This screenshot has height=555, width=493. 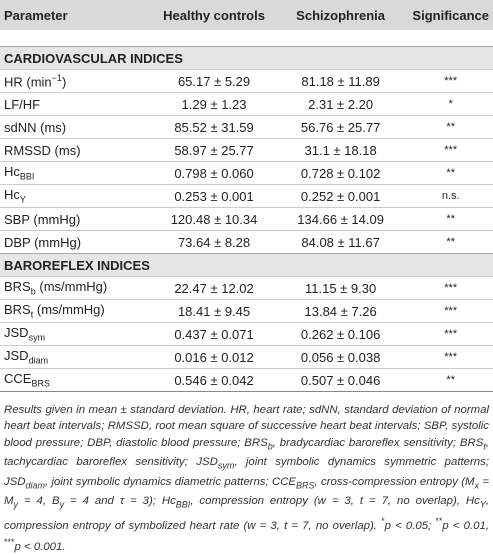 I want to click on table-row: RMSSD (ms) 58.97 ± 25.77 31.1 ± 18.18 ***, so click(x=246, y=150).